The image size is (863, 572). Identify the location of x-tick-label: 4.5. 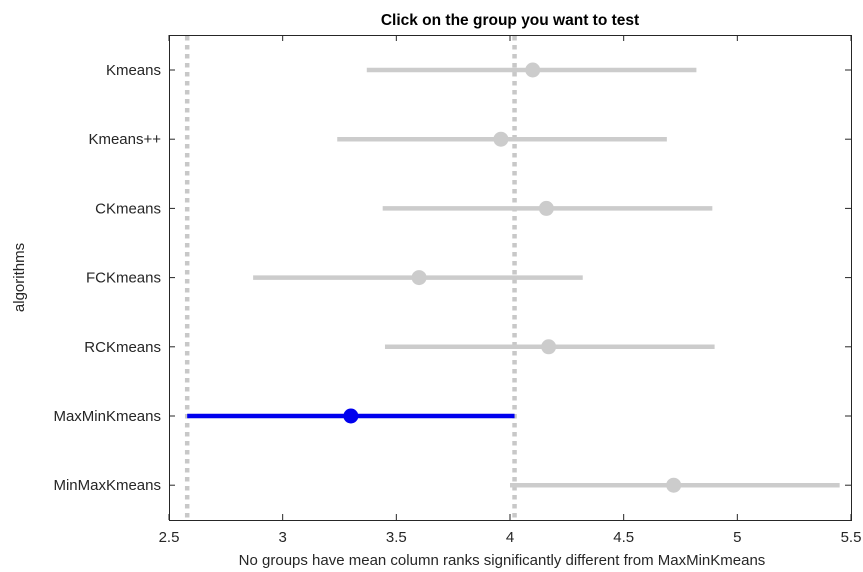
(623, 537).